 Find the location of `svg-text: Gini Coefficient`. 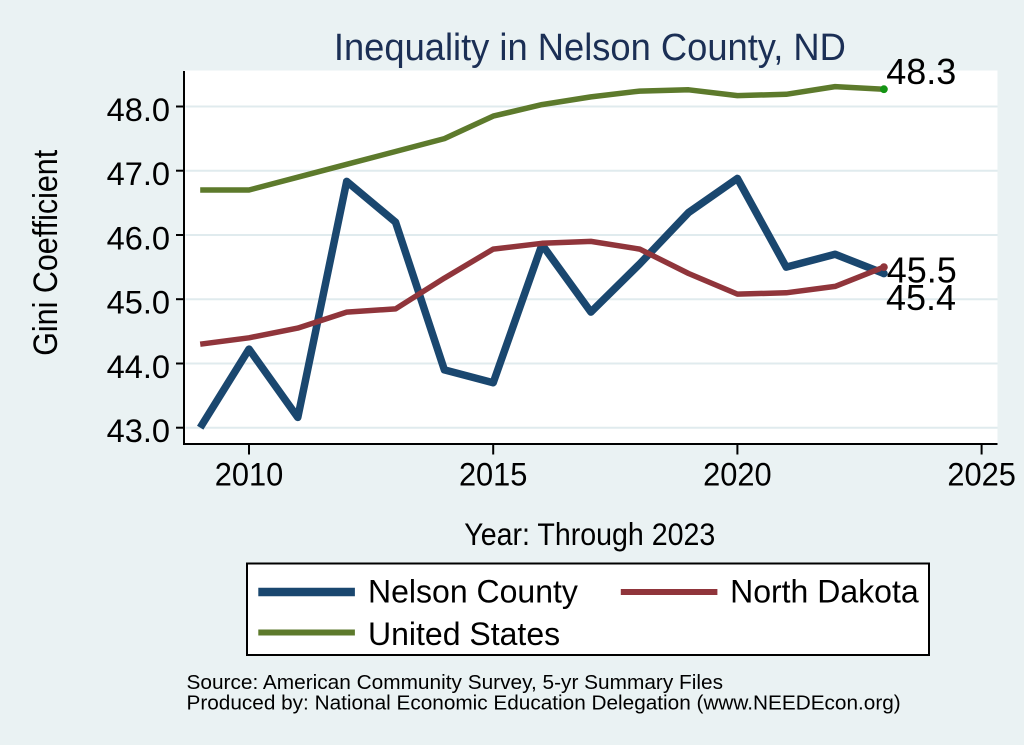

svg-text: Gini Coefficient is located at coordinates (46, 252).